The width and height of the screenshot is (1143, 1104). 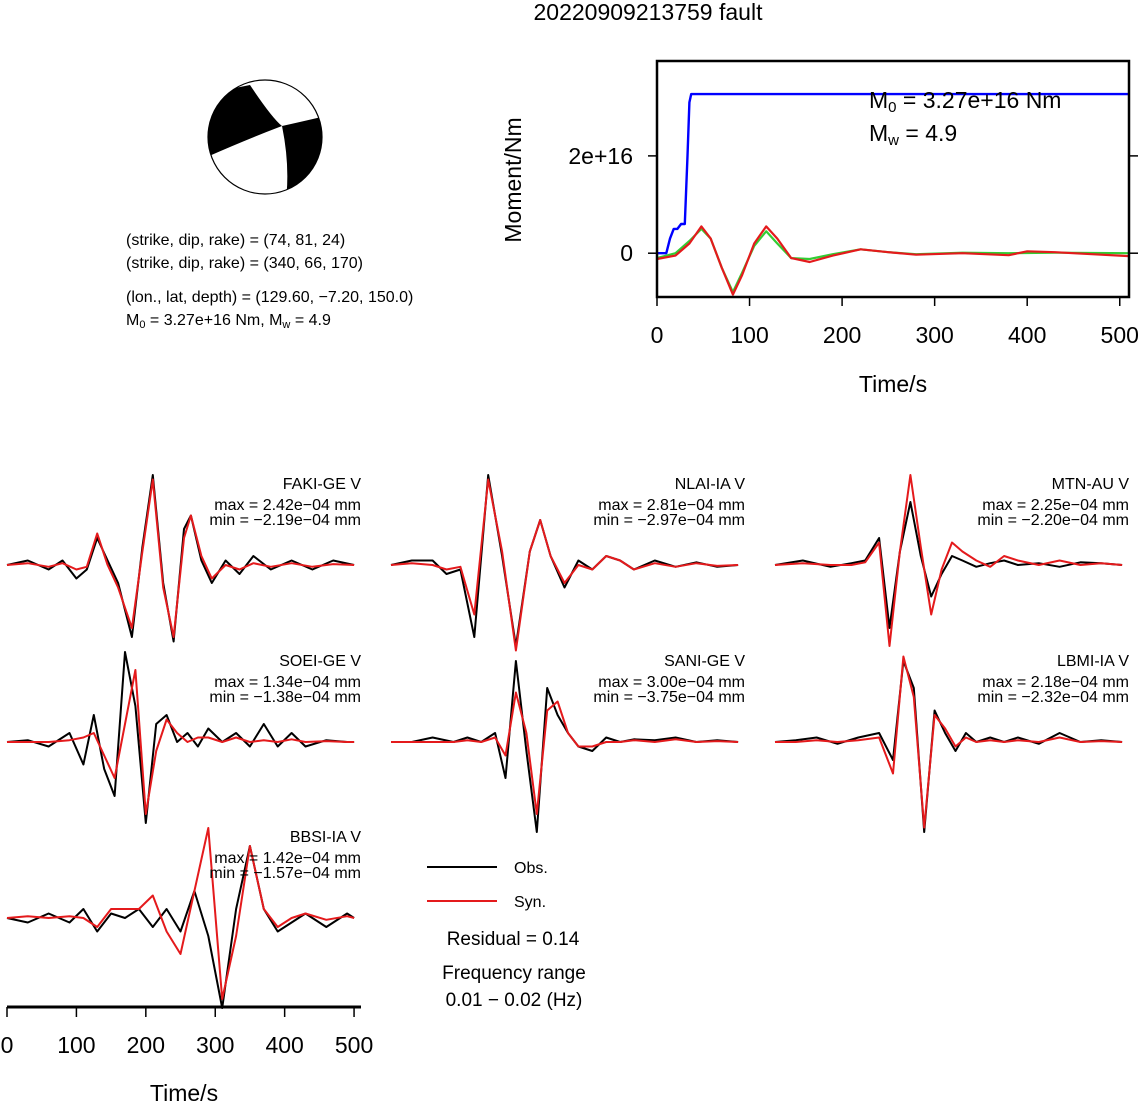 What do you see at coordinates (1027, 335) in the screenshot?
I see `moment-xtick-label: 400` at bounding box center [1027, 335].